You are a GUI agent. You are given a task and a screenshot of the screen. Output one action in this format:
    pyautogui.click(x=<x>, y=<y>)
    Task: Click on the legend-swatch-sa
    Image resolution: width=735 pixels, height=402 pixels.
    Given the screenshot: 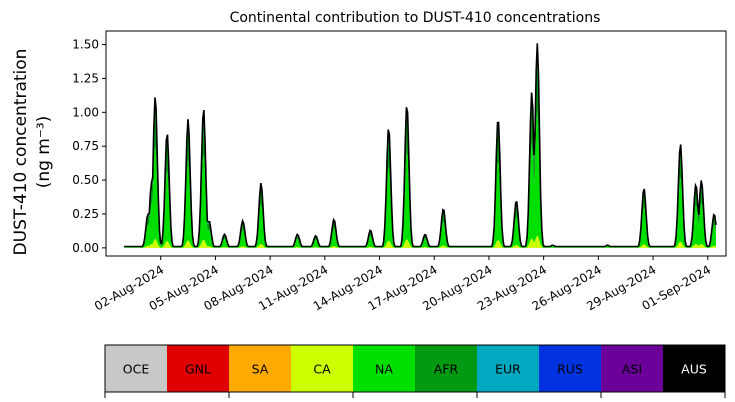 What is the action you would take?
    pyautogui.click(x=260, y=368)
    